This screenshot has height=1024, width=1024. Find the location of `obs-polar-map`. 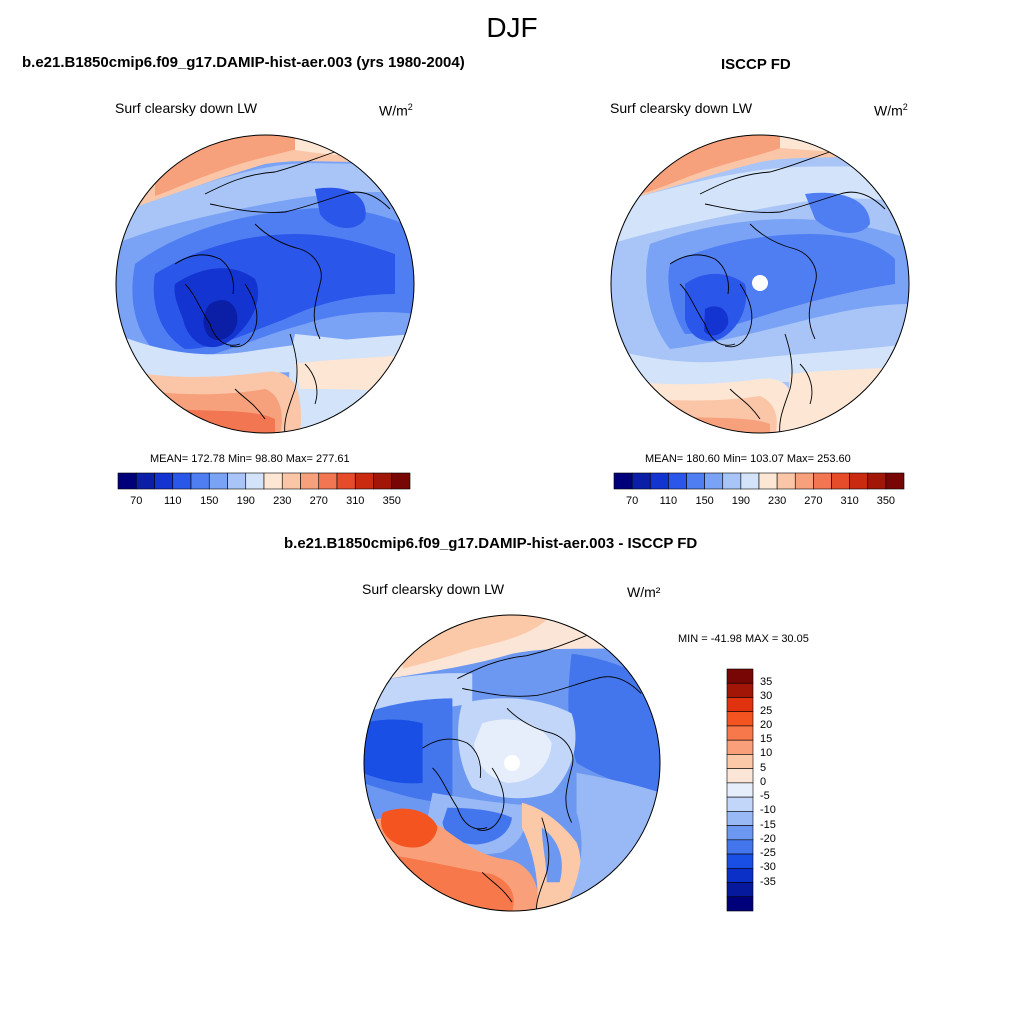

obs-polar-map is located at coordinates (760, 284).